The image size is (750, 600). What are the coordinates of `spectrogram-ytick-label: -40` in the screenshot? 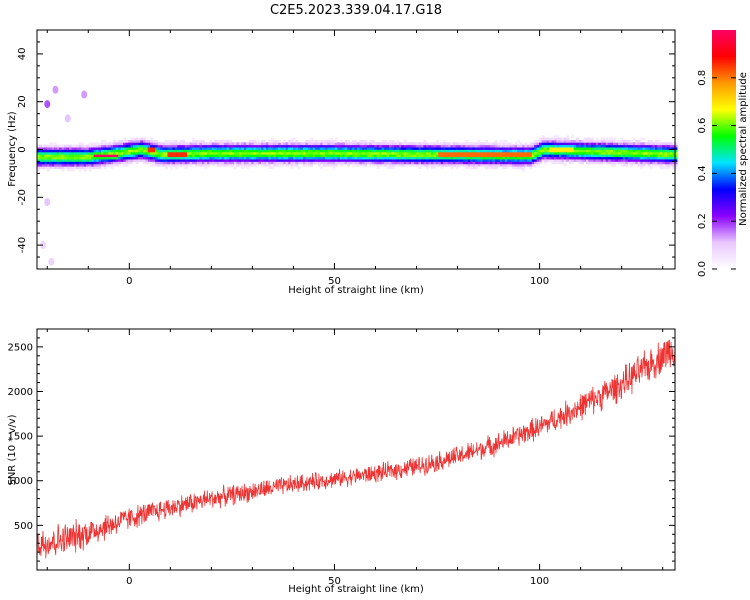 It's located at (22, 245).